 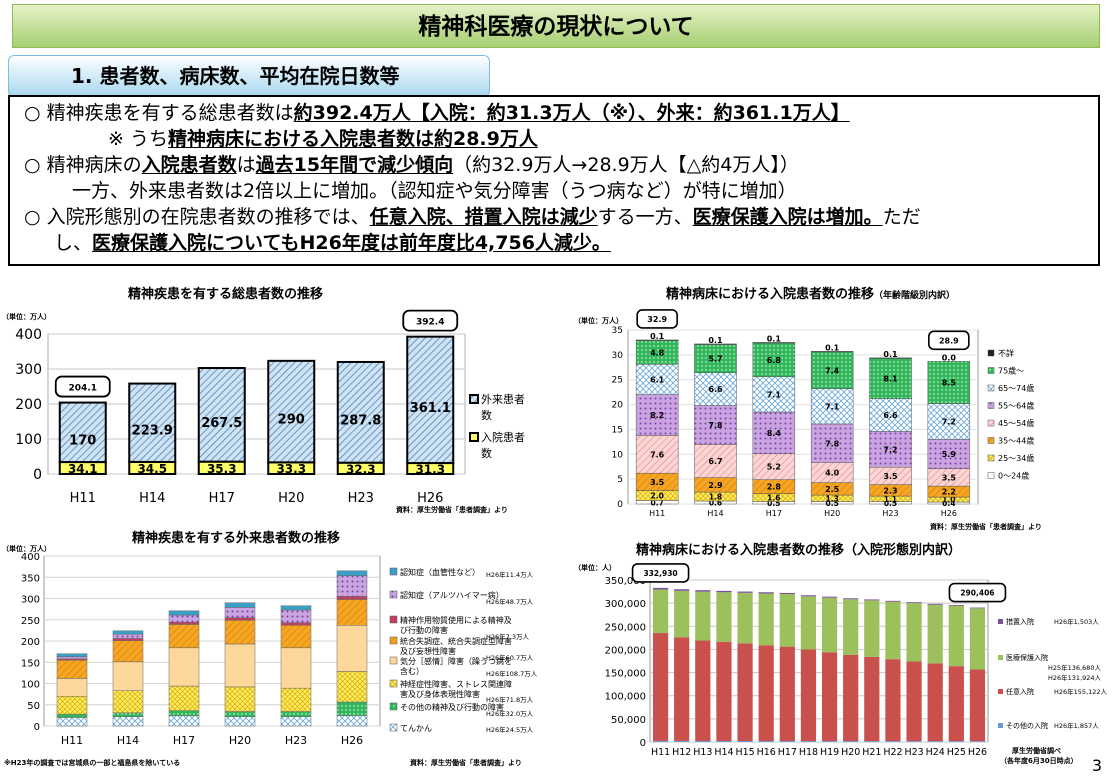 What do you see at coordinates (221, 423) in the screenshot?
I see `data-label: 267.5` at bounding box center [221, 423].